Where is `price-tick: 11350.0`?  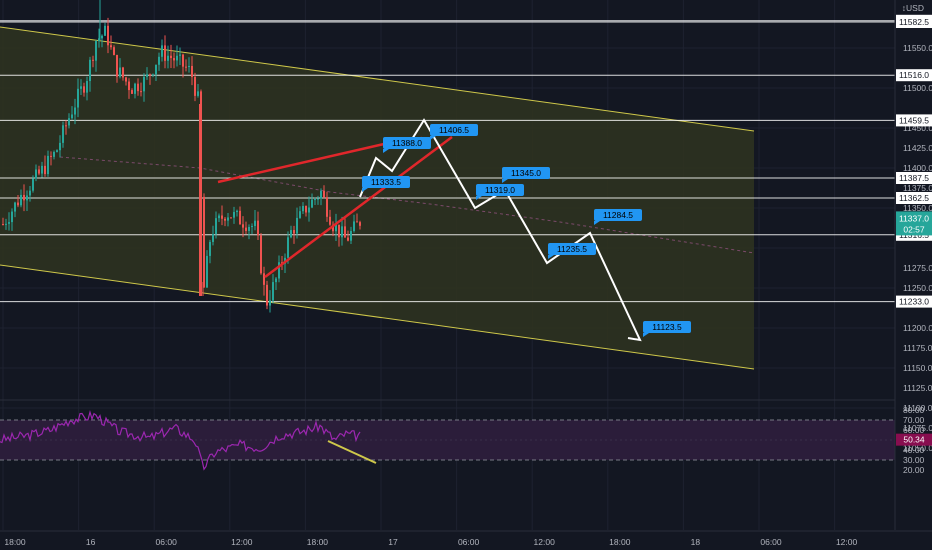 price-tick: 11350.0 is located at coordinates (917, 208).